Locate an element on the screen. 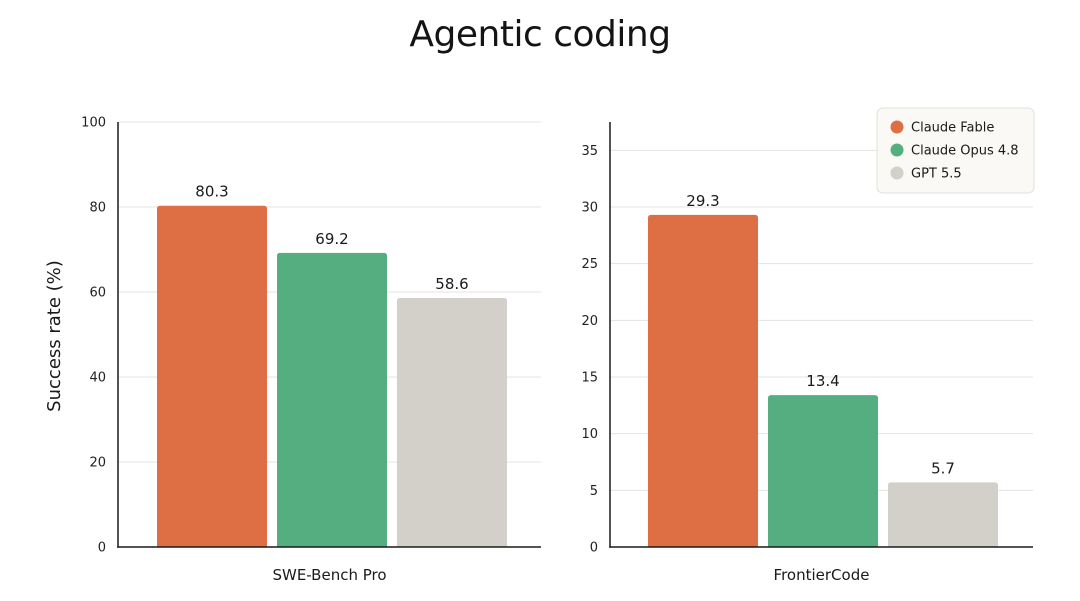  panel1-ytick-label: 20 is located at coordinates (97, 463).